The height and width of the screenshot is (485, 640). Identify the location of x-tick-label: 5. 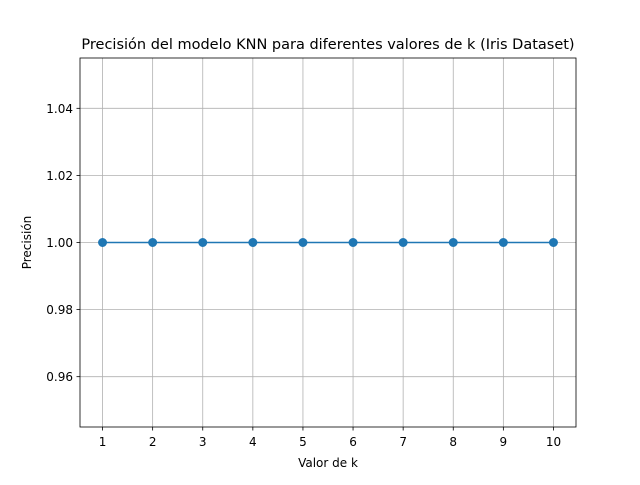
(303, 442).